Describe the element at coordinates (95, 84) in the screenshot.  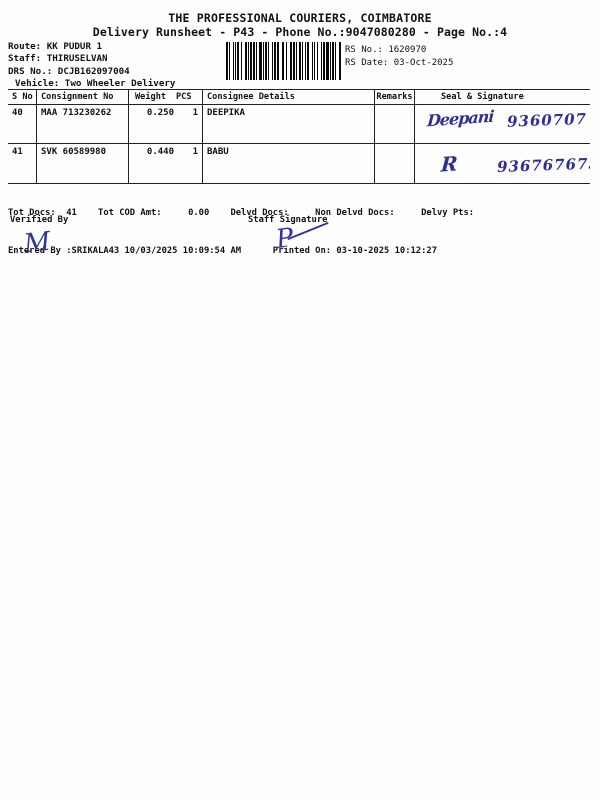
I see `vehicle-line: Vehicle: Two Wheeler Delivery` at that location.